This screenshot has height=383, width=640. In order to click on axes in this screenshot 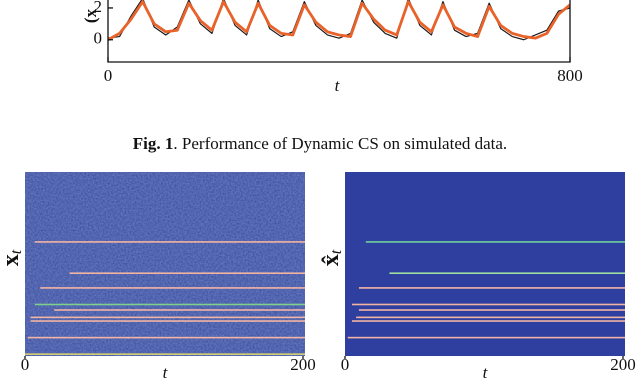, I will do `click(339, 31)`.